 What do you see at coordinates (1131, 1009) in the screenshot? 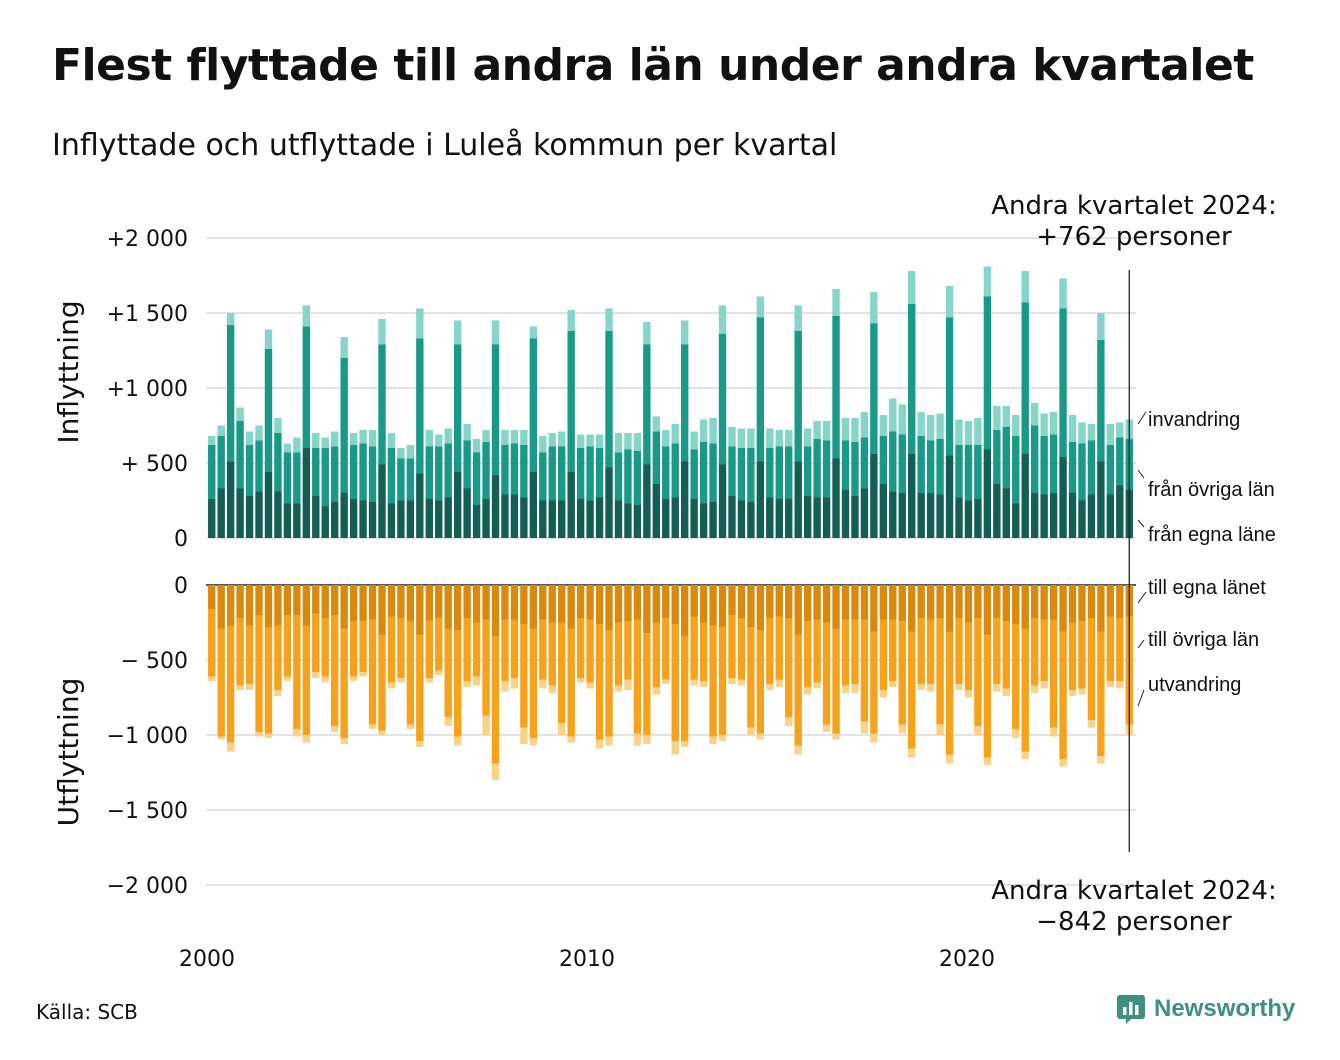
I see `newsworthy-logo-icon` at bounding box center [1131, 1009].